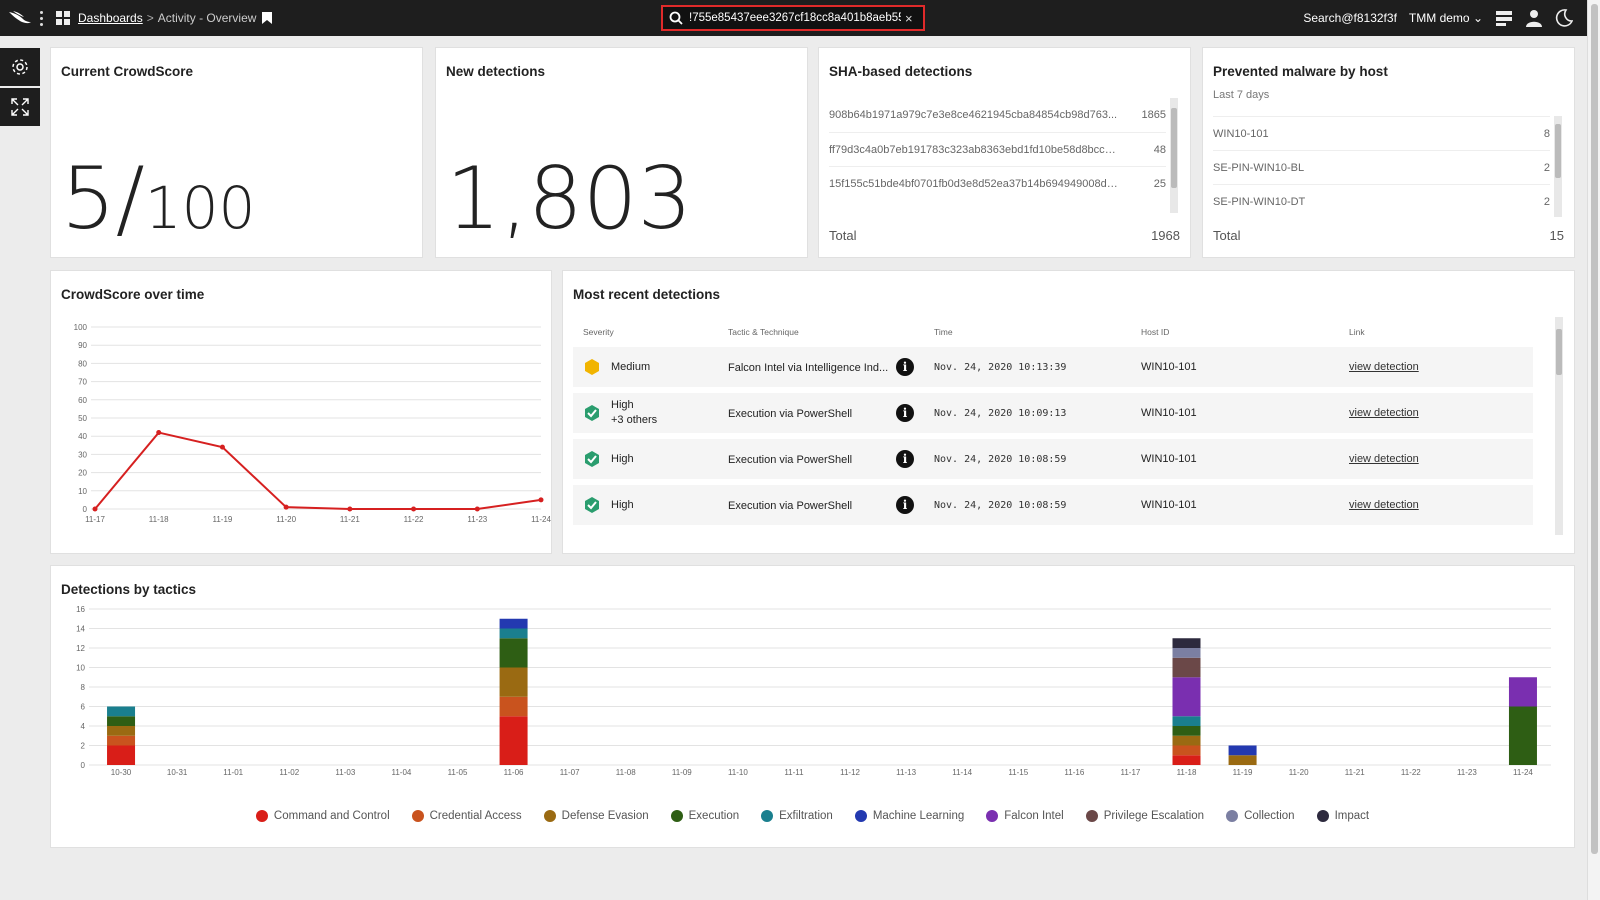  What do you see at coordinates (598, 332) in the screenshot?
I see `column-header: Severity` at bounding box center [598, 332].